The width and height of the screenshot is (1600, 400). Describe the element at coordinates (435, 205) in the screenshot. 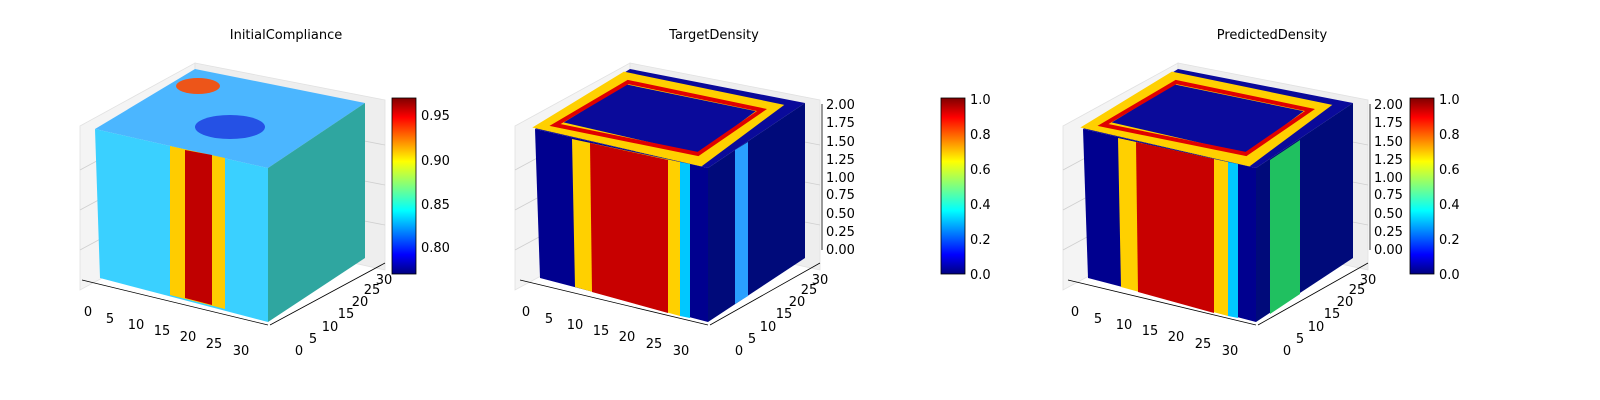

I see `colorbar-tick-label: 0.85` at that location.